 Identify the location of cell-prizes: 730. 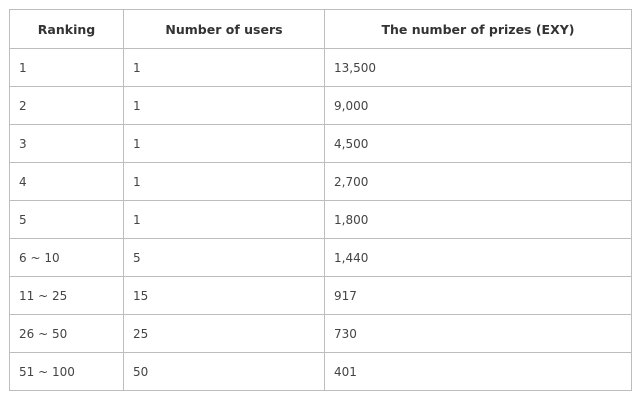
(478, 333).